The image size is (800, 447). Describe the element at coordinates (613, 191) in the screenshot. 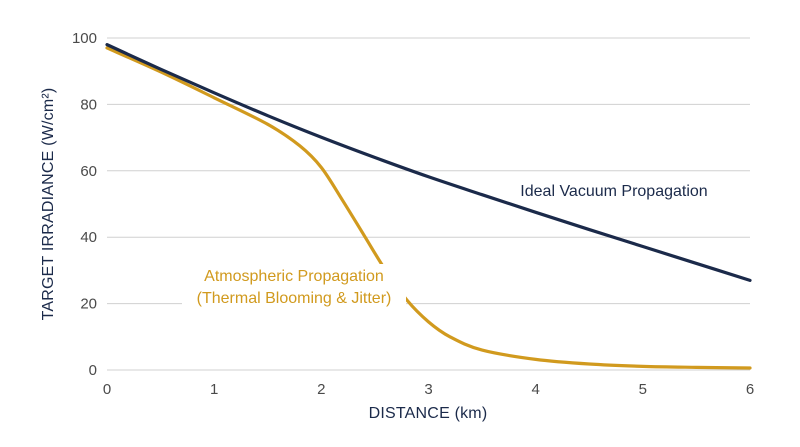

I see `series-label: Ideal Vacuum Propagation` at that location.